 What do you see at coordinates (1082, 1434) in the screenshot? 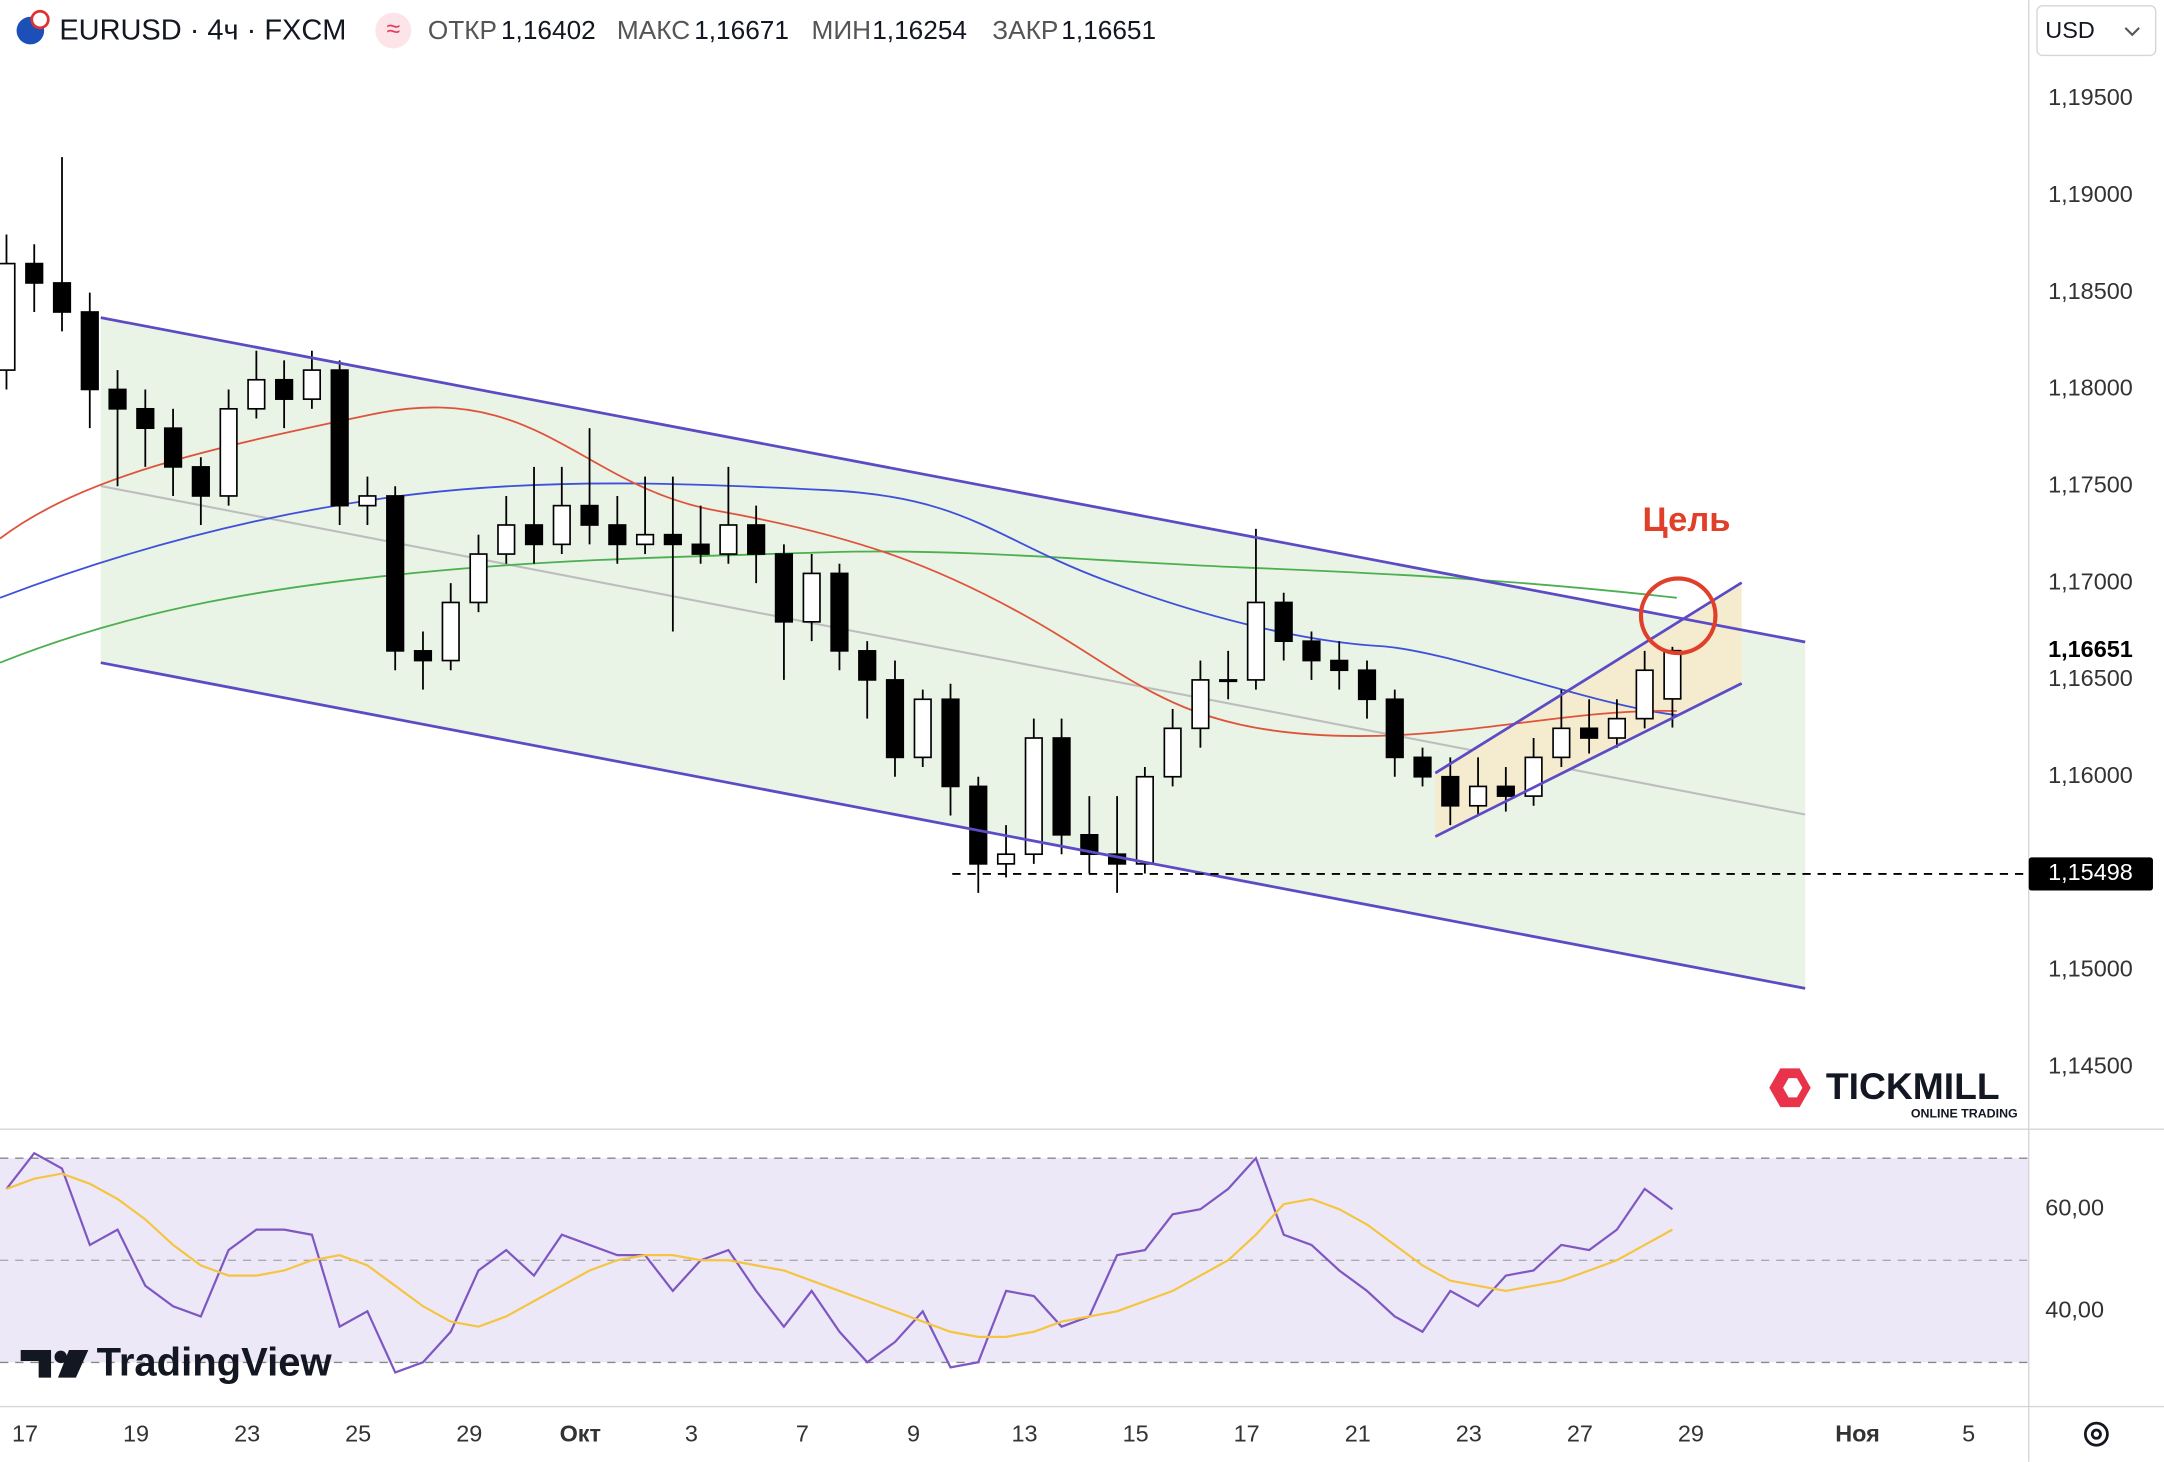
I see `time-axis-panel` at bounding box center [1082, 1434].